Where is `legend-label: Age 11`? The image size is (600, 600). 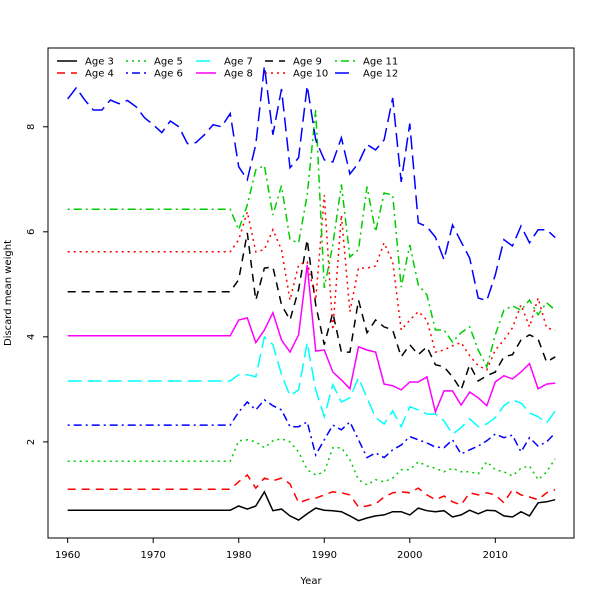 legend-label: Age 11 is located at coordinates (380, 62).